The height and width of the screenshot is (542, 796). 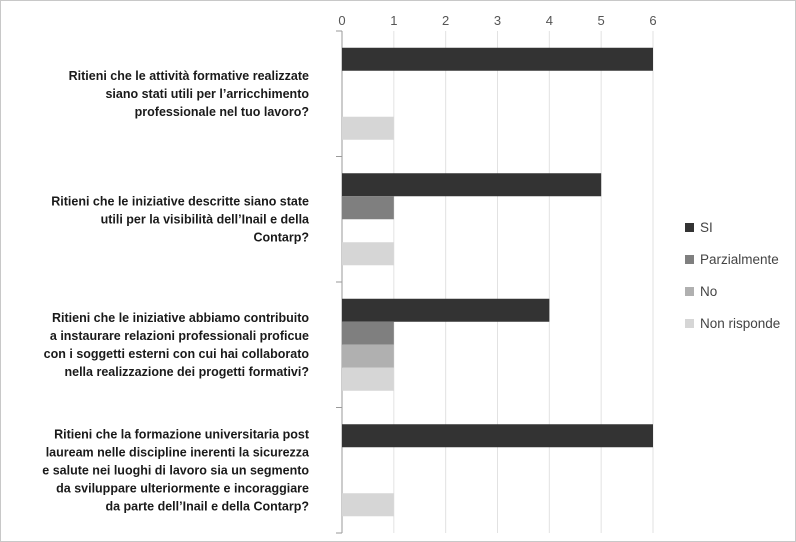 I want to click on legend-label: SI, so click(x=706, y=227).